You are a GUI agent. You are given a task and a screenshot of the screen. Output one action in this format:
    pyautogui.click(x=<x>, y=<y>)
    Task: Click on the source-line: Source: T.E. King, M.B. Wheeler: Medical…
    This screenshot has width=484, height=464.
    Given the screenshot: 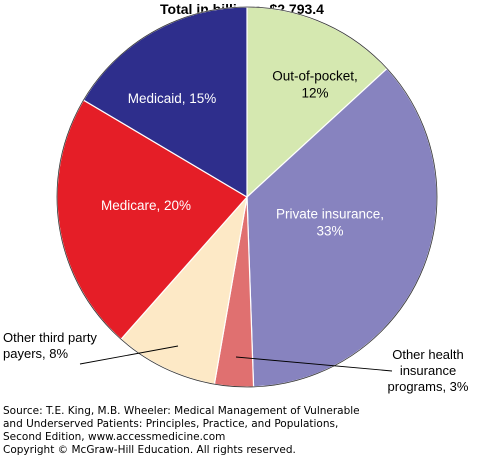 What is the action you would take?
    pyautogui.click(x=181, y=411)
    